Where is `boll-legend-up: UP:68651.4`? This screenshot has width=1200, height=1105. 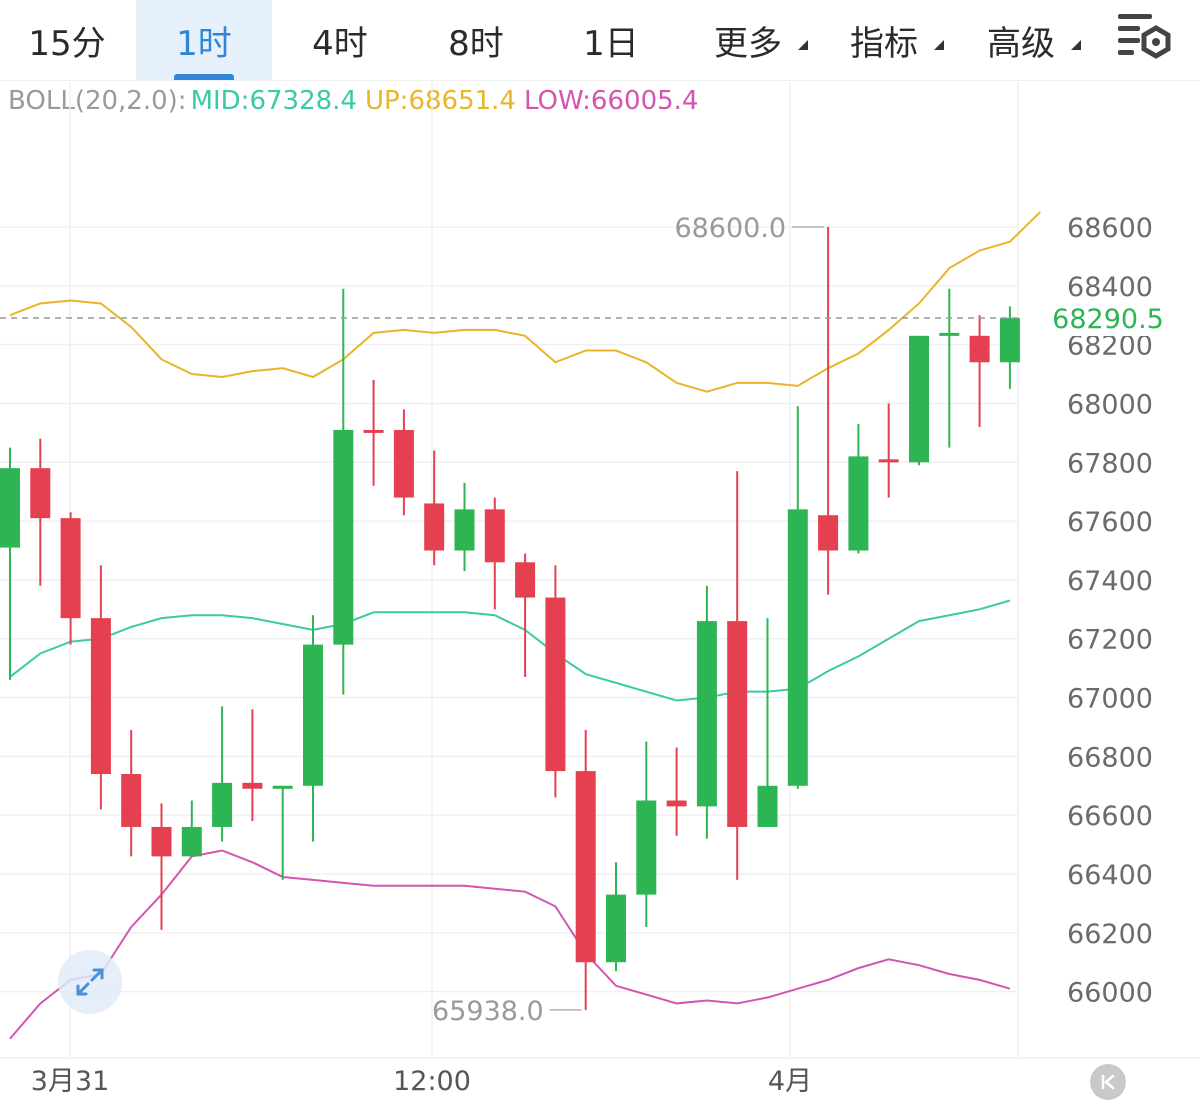 boll-legend-up: UP:68651.4 is located at coordinates (440, 101).